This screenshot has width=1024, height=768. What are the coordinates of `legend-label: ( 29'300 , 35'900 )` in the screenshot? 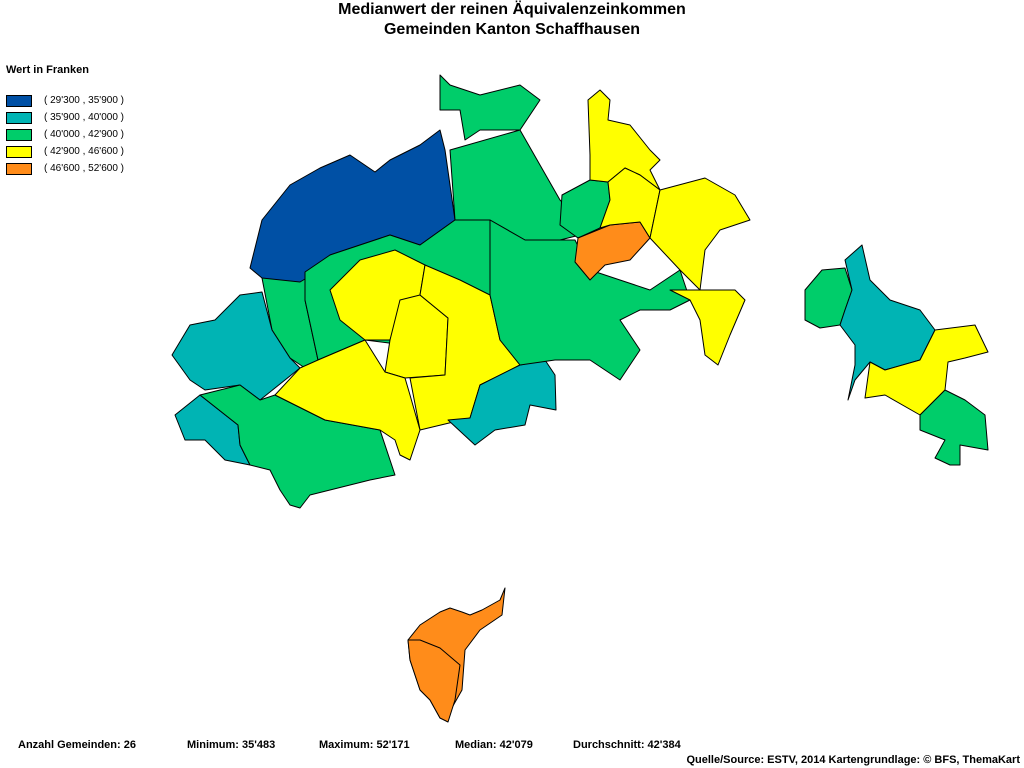 It's located at (84, 100).